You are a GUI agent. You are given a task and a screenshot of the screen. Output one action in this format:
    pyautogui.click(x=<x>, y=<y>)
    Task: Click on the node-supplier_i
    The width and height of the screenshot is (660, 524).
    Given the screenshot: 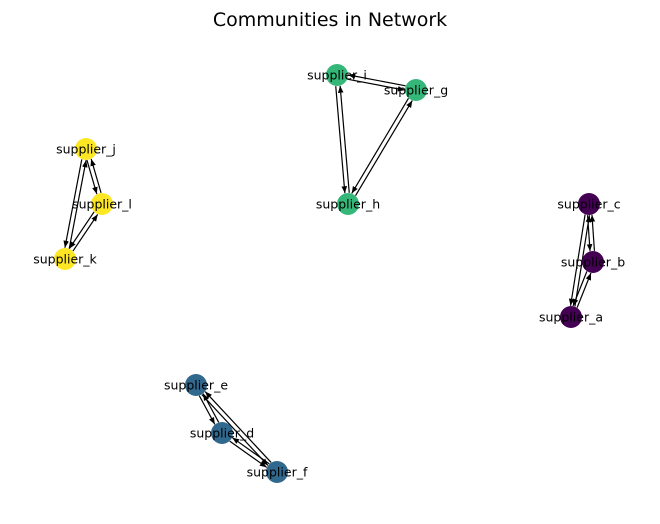 What is the action you would take?
    pyautogui.click(x=337, y=75)
    